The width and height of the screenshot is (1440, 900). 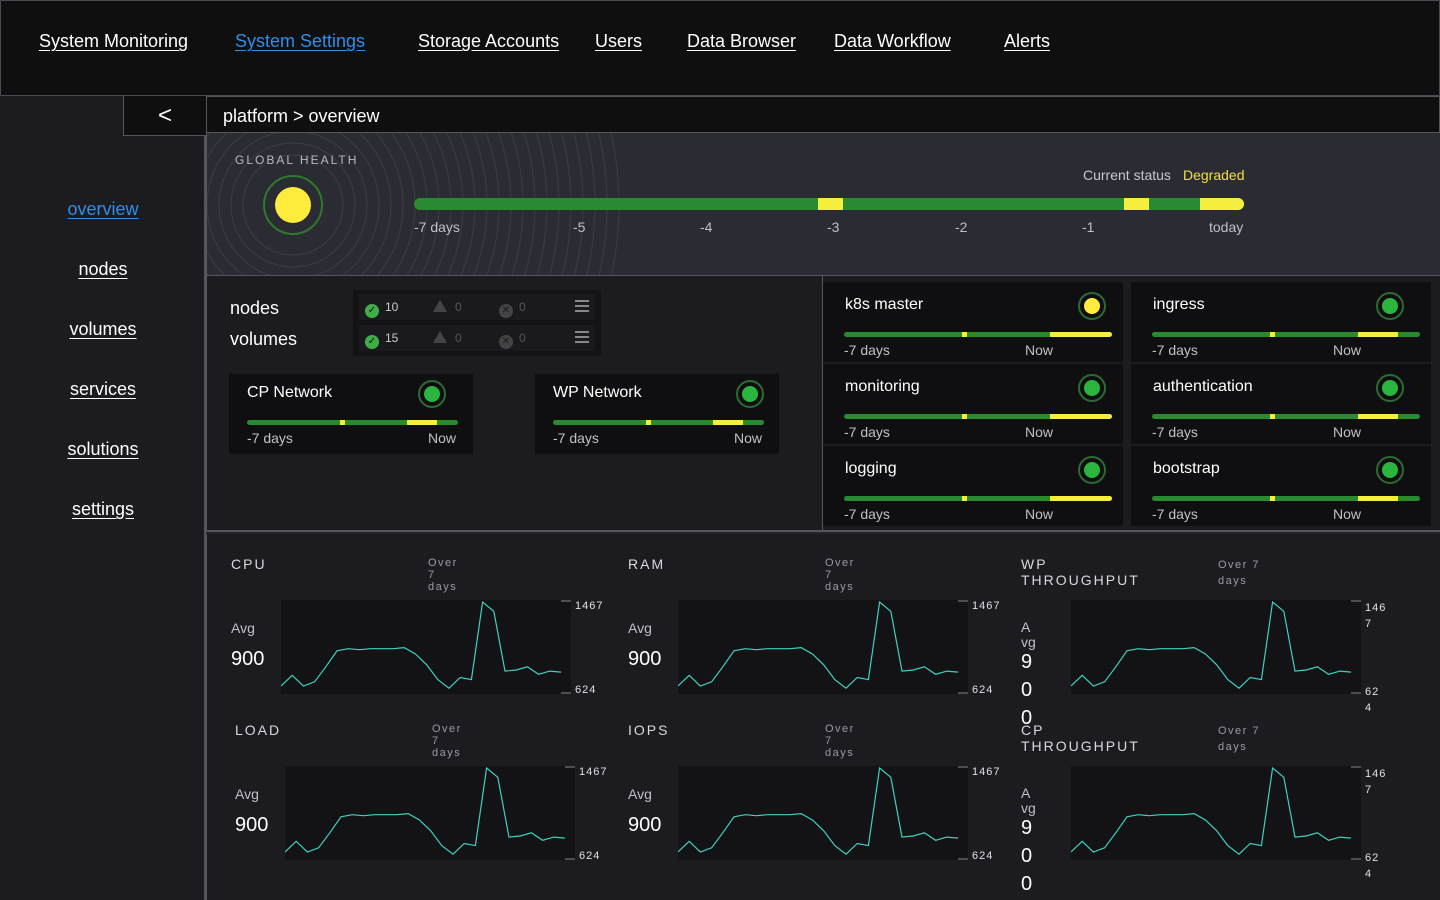 I want to click on sidebar-item-settings: settings, so click(x=103, y=509).